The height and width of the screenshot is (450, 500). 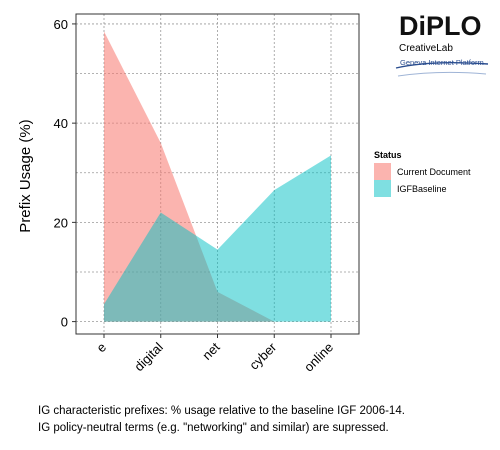 I want to click on logo-tagline: Geneva Internet Platform, so click(x=442, y=62).